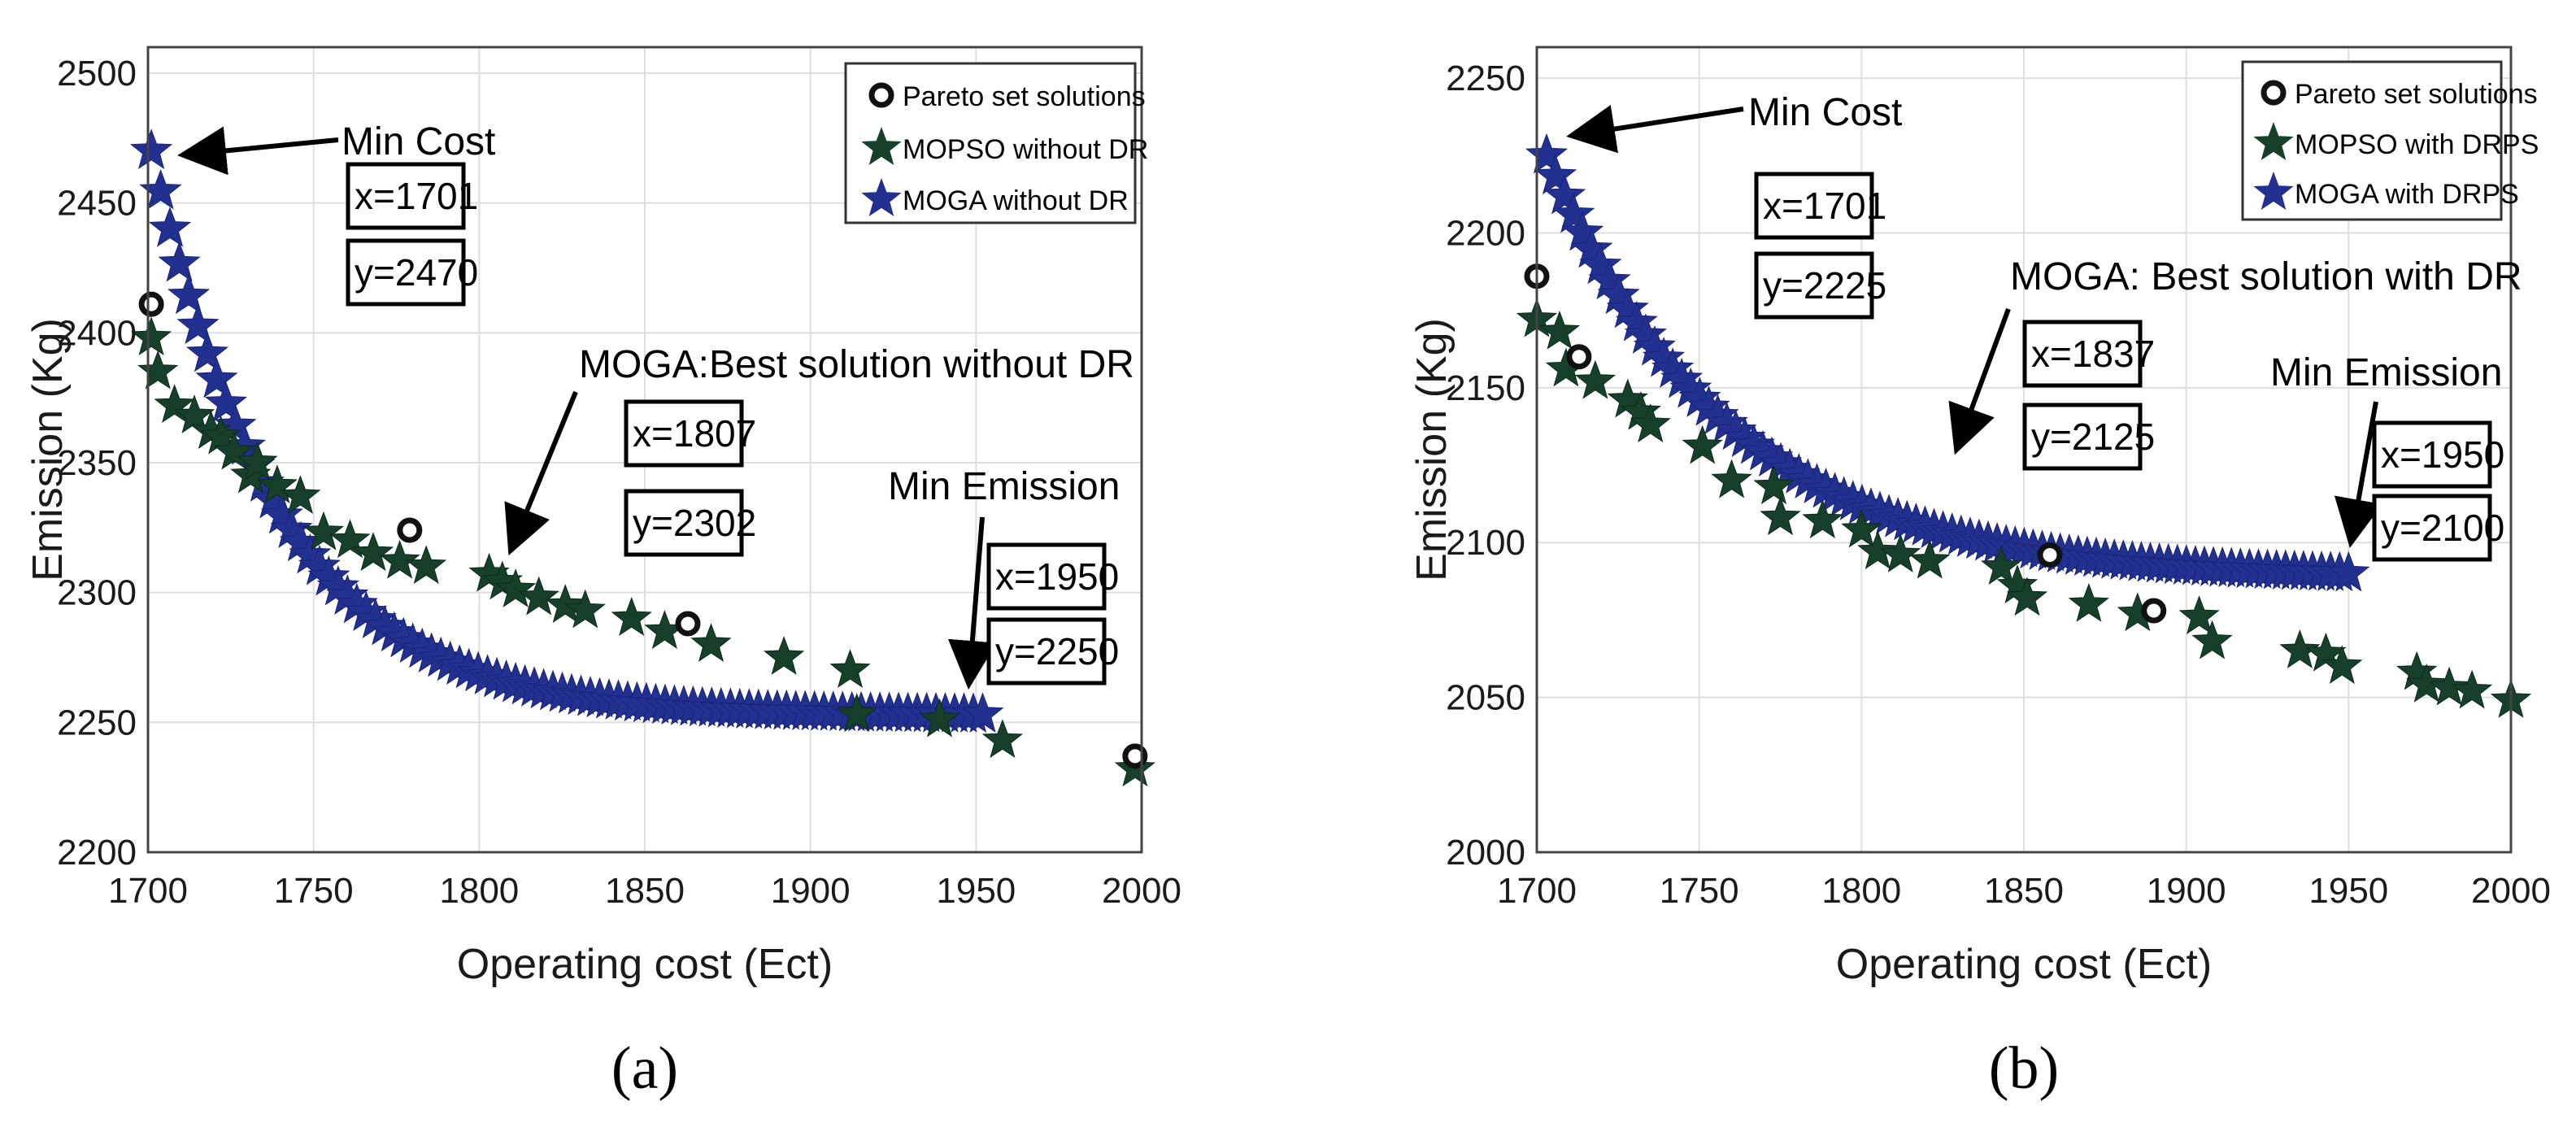 The width and height of the screenshot is (2576, 1123). I want to click on y-tick-label: 2250, so click(97, 722).